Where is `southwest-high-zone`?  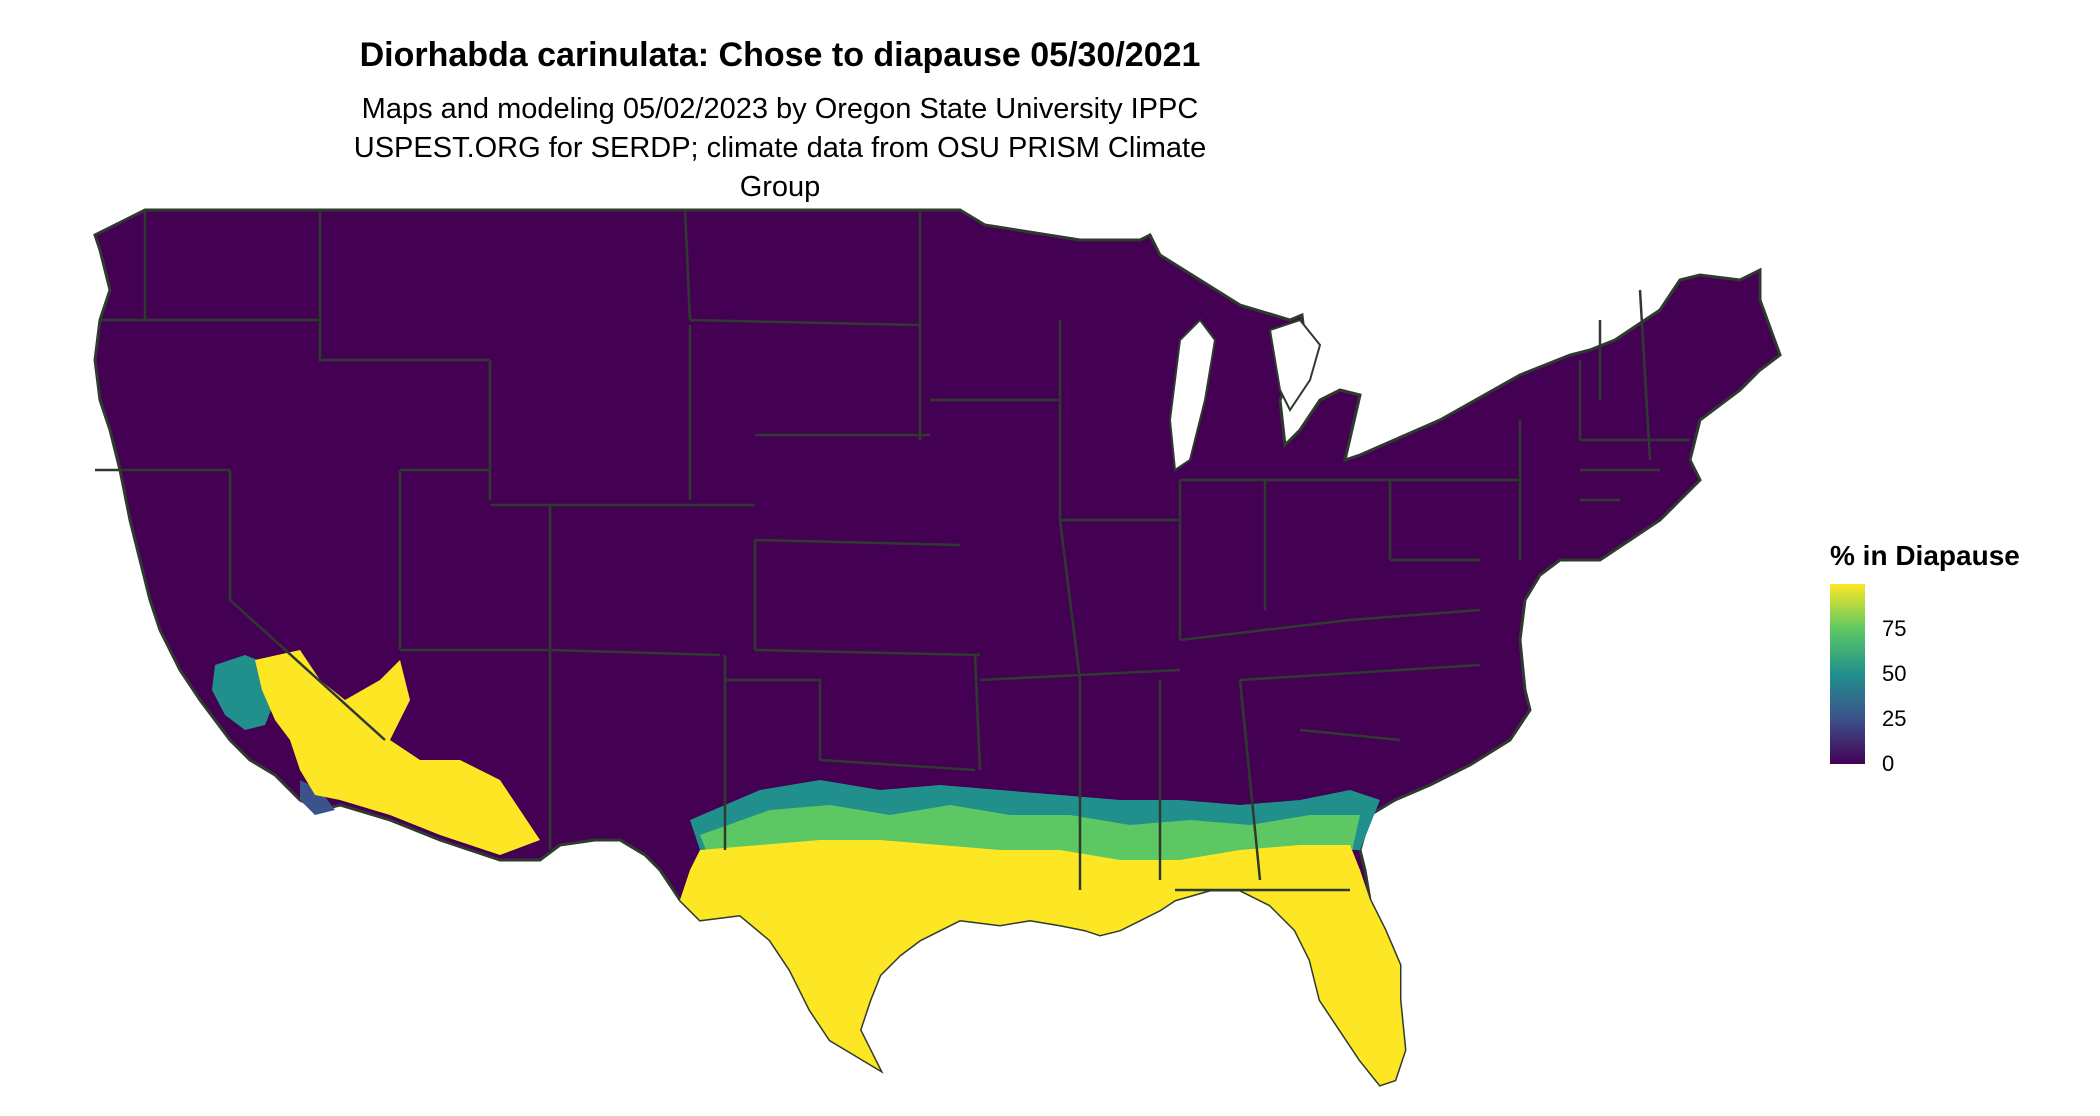 southwest-high-zone is located at coordinates (397, 752).